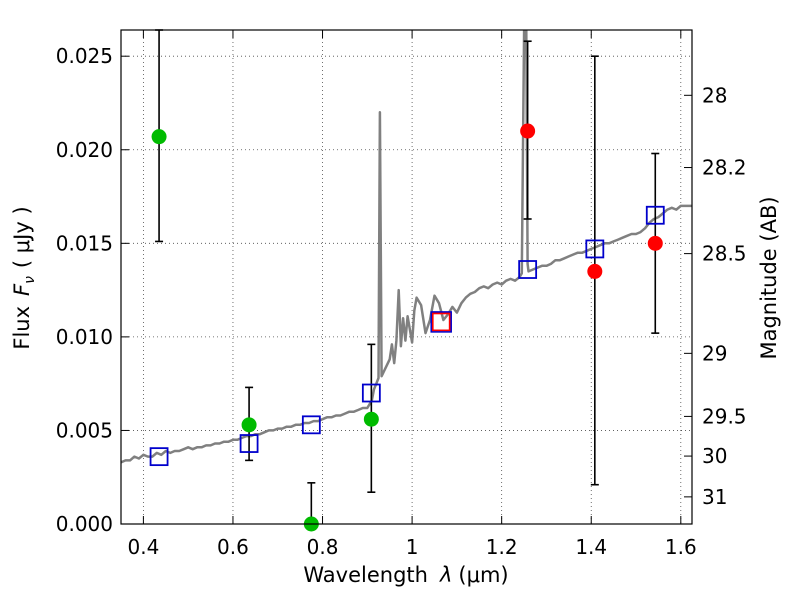  Describe the element at coordinates (502, 547) in the screenshot. I see `x-tick-label: 1.2` at that location.